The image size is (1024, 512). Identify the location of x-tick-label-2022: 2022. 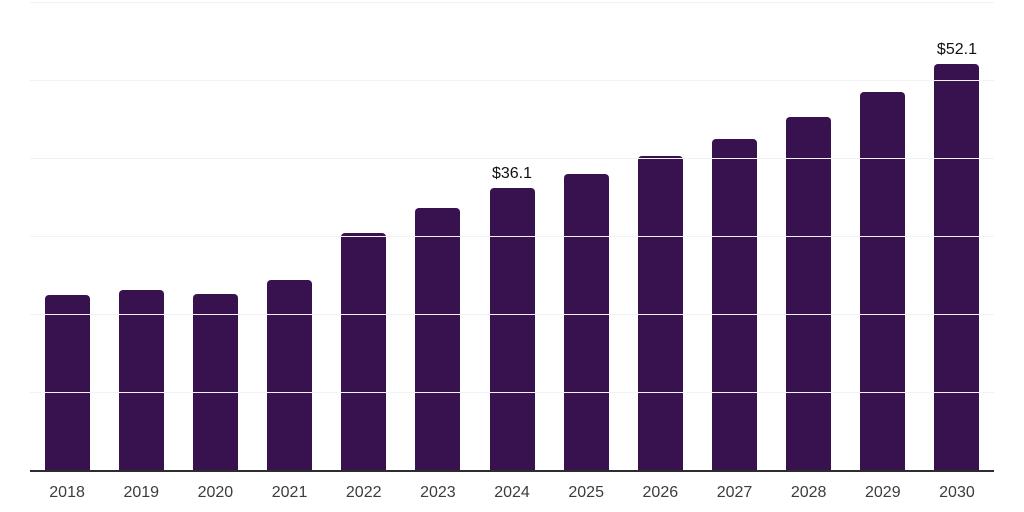
(363, 492).